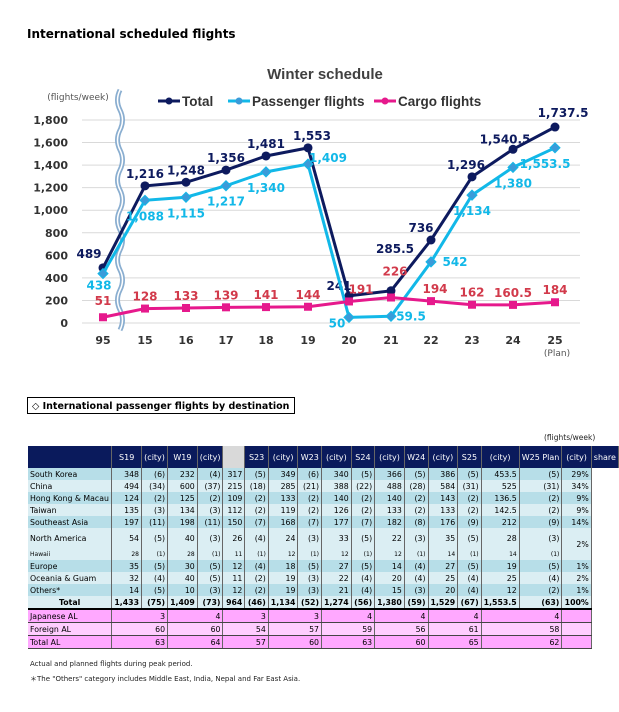 The height and width of the screenshot is (712, 619). Describe the element at coordinates (605, 457) in the screenshot. I see `column-header: share` at that location.